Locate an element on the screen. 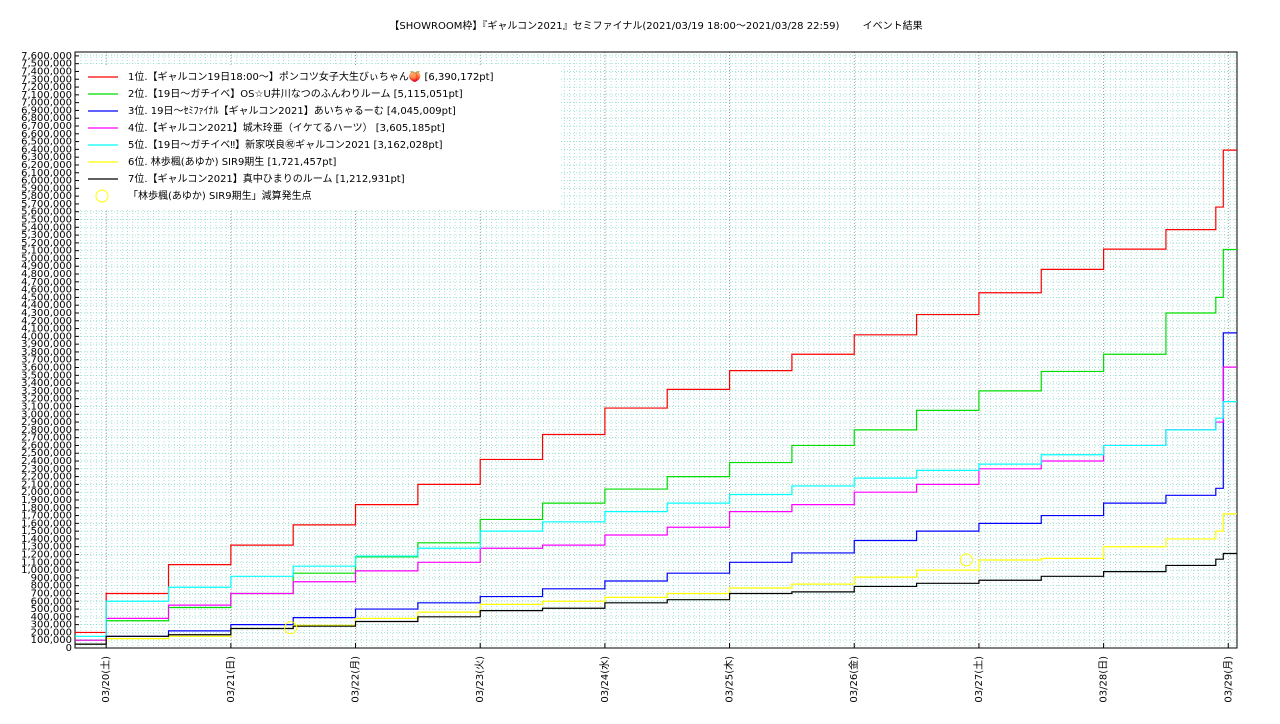 This screenshot has width=1280, height=724. x-tick-label: 03/25(木) is located at coordinates (730, 679).